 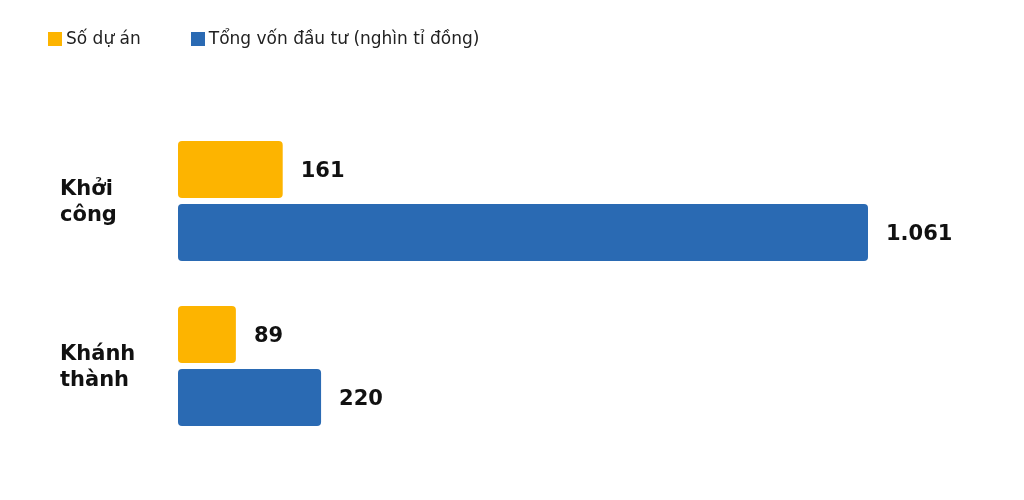 I want to click on data-label: 89, so click(x=268, y=334).